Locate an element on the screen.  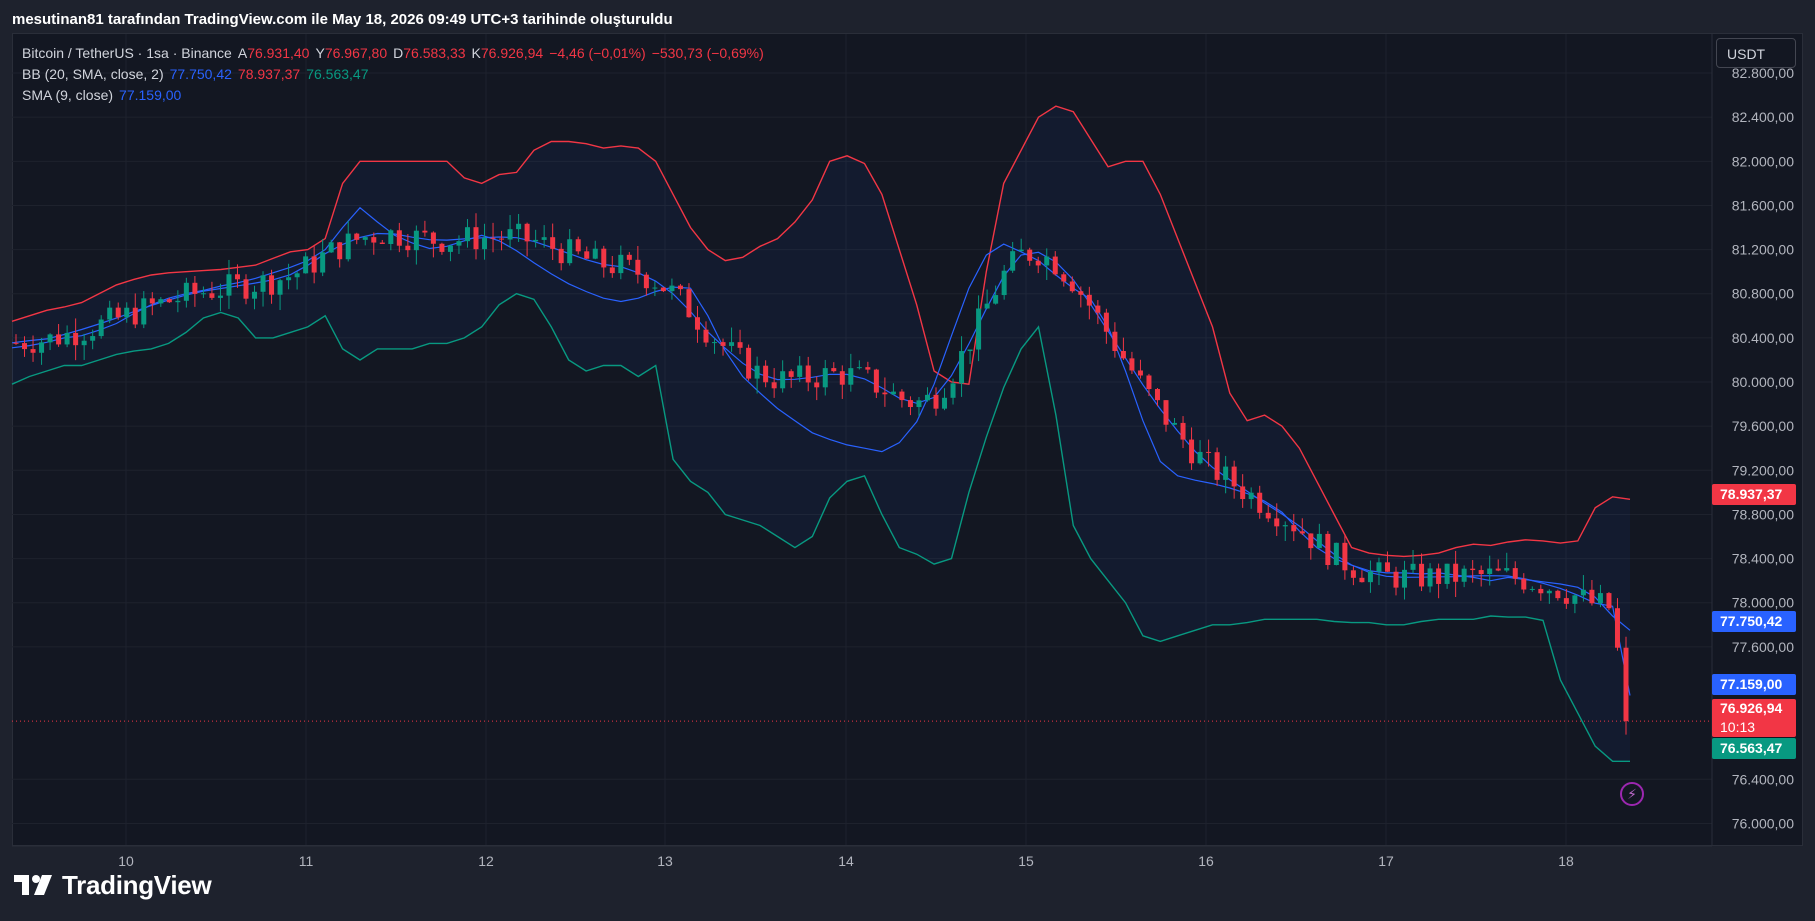
currency-selector: USDT is located at coordinates (1756, 53).